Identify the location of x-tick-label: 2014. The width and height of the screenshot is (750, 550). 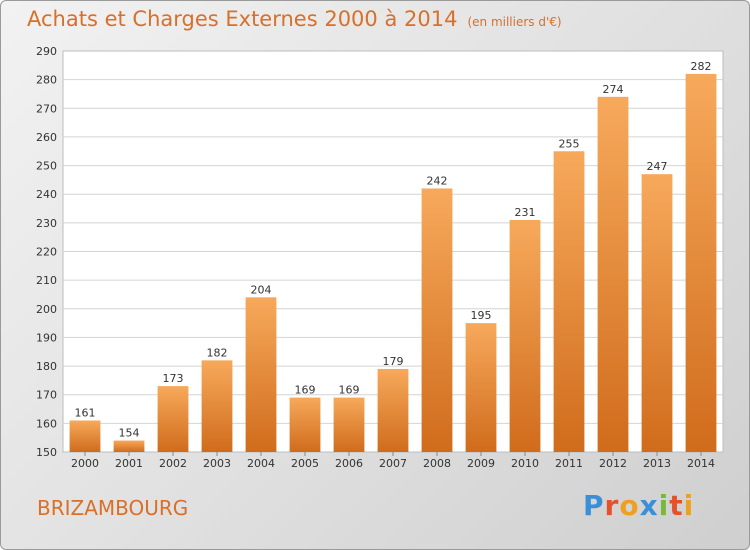
(701, 463).